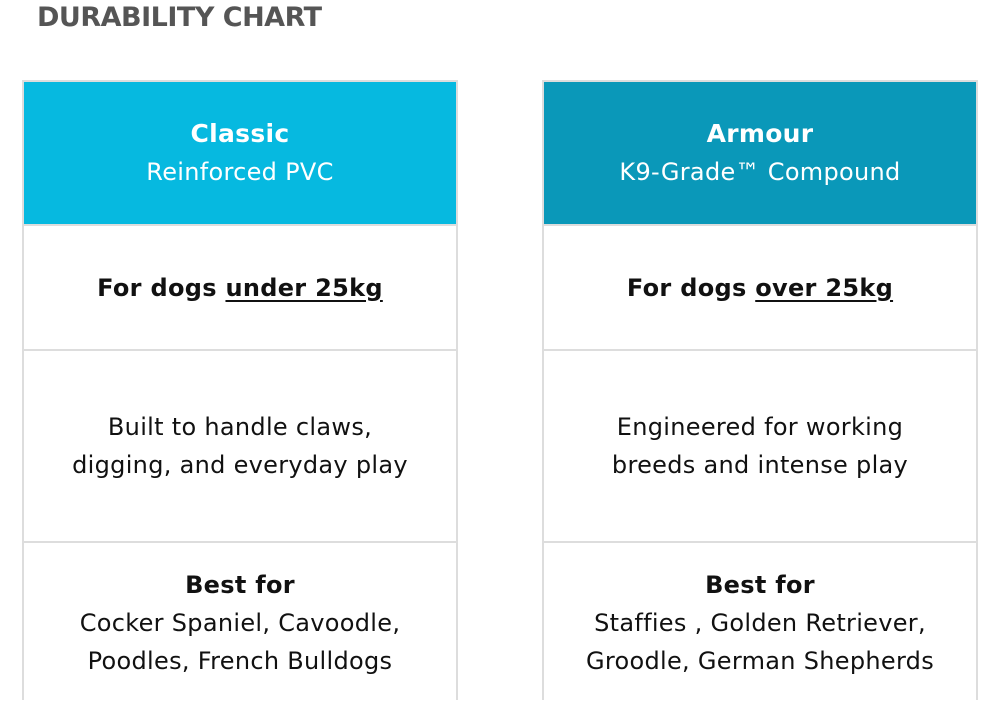 The image size is (1000, 702). I want to click on best-for-line: Poodles, French Bulldogs, so click(240, 660).